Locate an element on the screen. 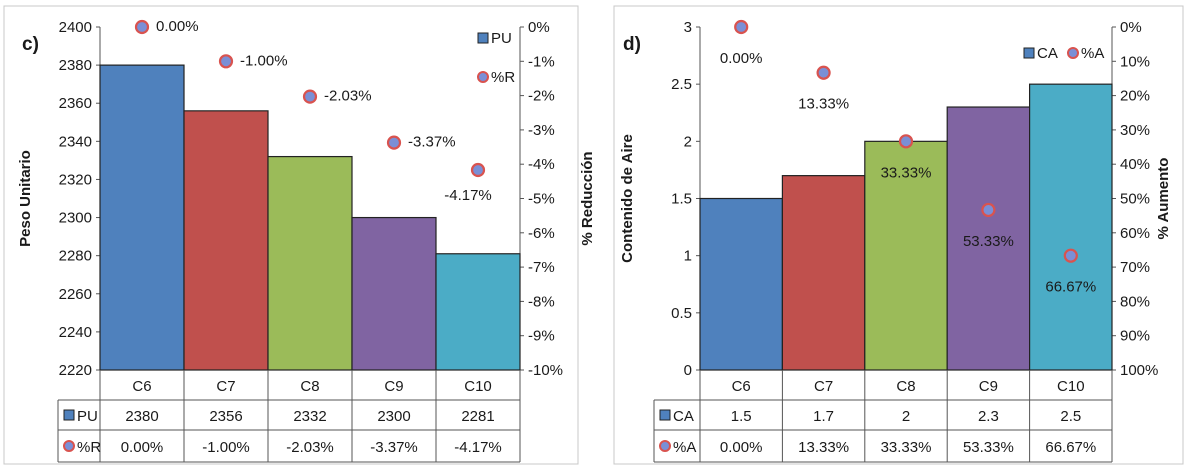 This screenshot has height=470, width=1187. point-label: -3.37% is located at coordinates (432, 142).